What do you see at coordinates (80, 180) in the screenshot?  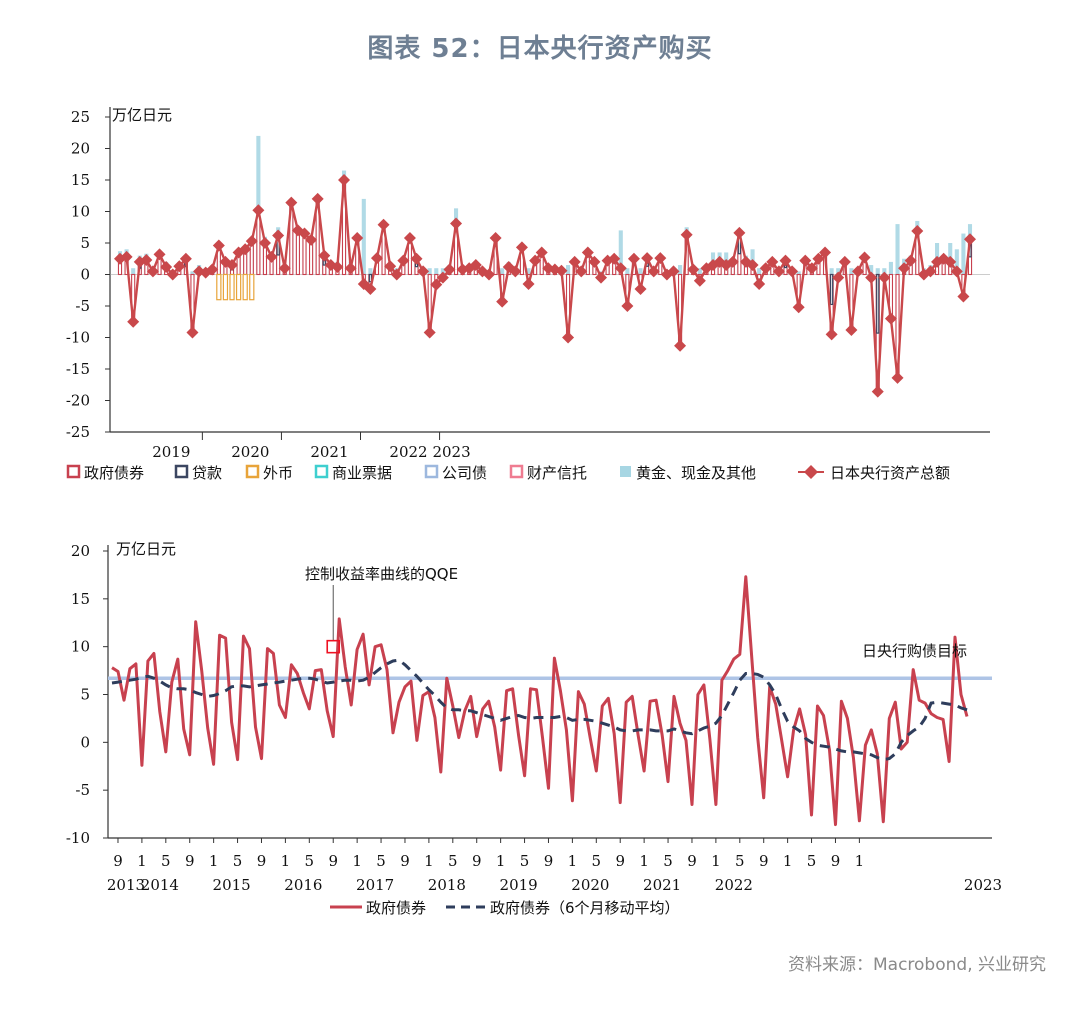 I see `chart1-y-tick-label: 15` at bounding box center [80, 180].